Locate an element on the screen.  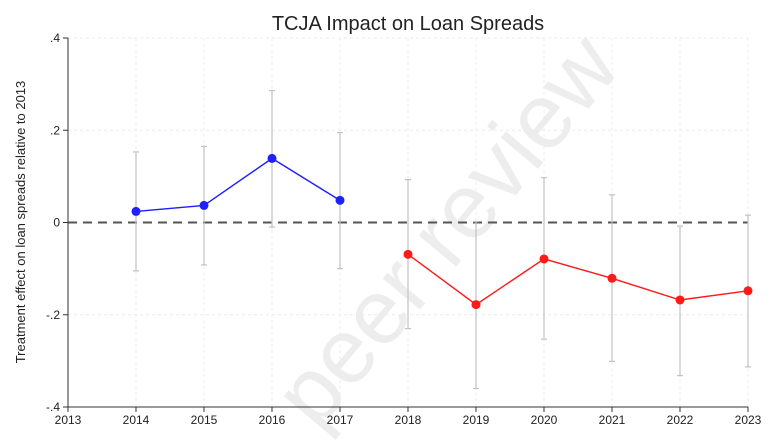
x-tick-label: 2023 is located at coordinates (748, 420).